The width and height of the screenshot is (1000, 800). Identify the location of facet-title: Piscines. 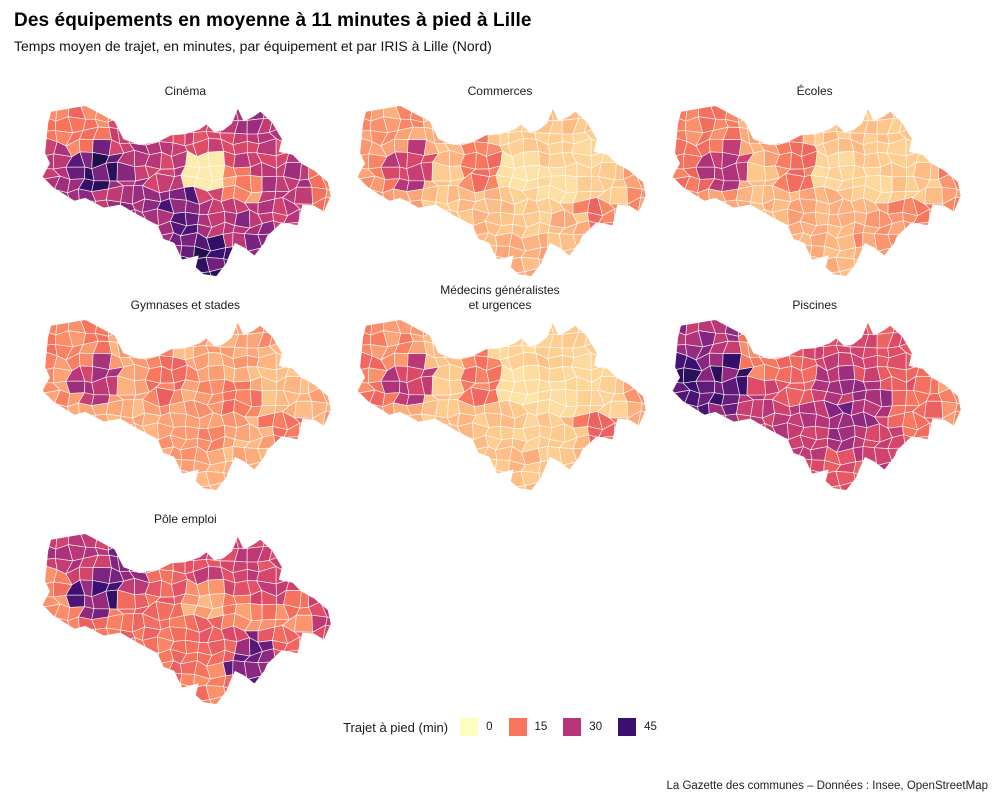
(814, 304).